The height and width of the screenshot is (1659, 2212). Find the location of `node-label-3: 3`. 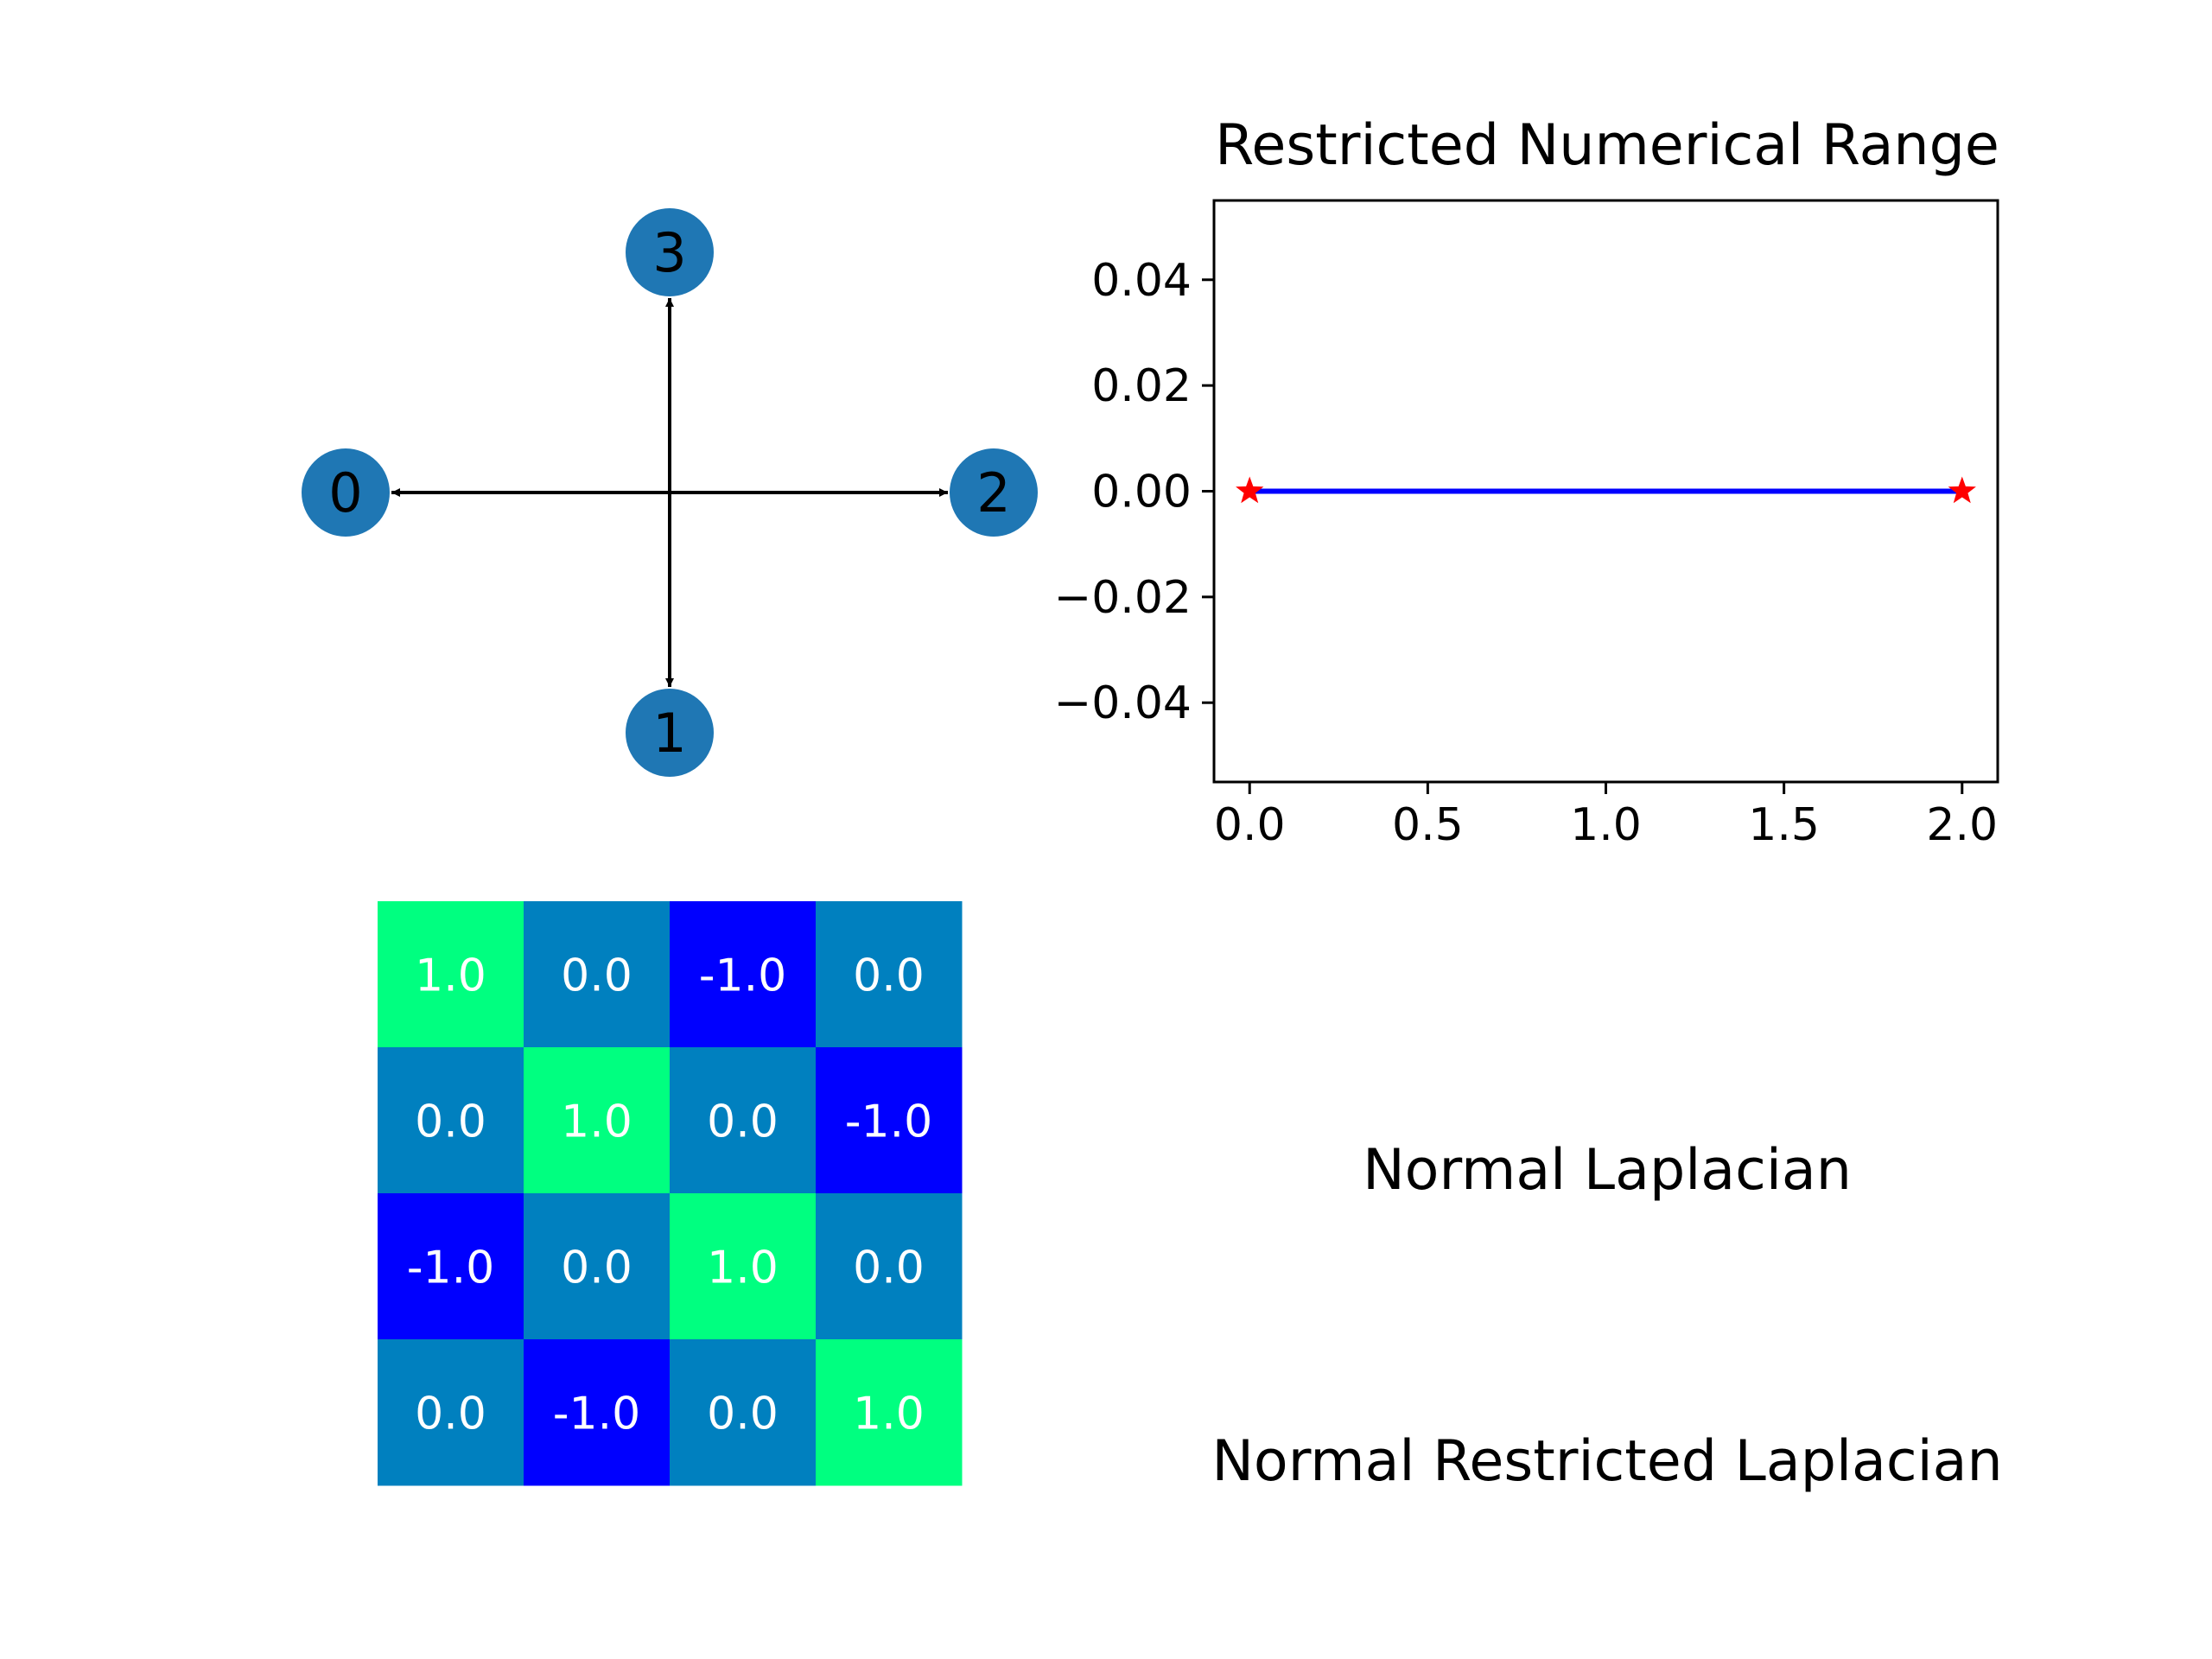

node-label-3: 3 is located at coordinates (669, 252).